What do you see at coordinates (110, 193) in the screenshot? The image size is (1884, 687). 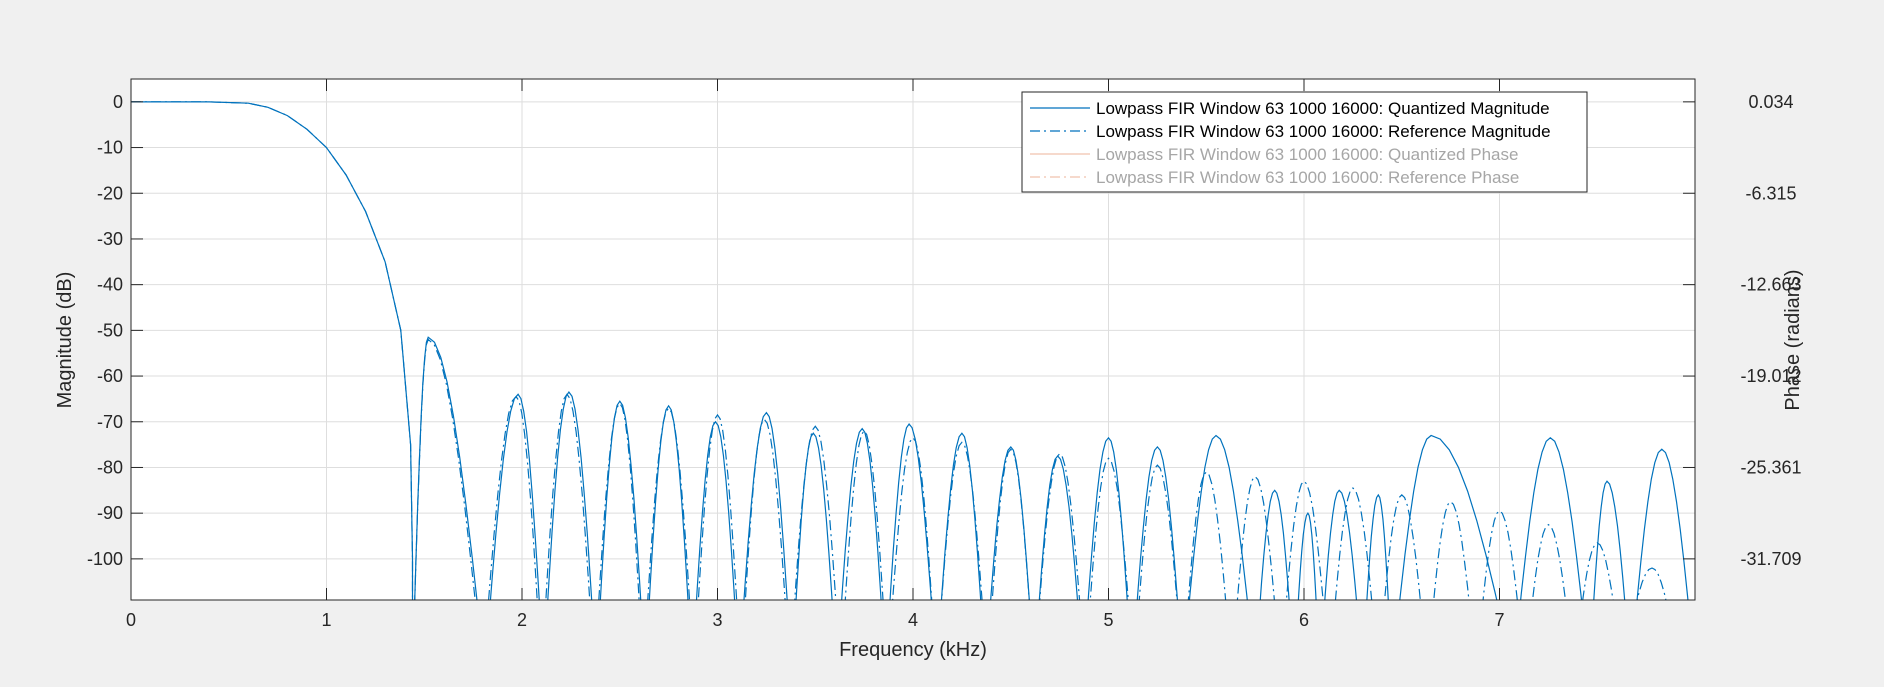 I see `y-tick-label: -20` at bounding box center [110, 193].